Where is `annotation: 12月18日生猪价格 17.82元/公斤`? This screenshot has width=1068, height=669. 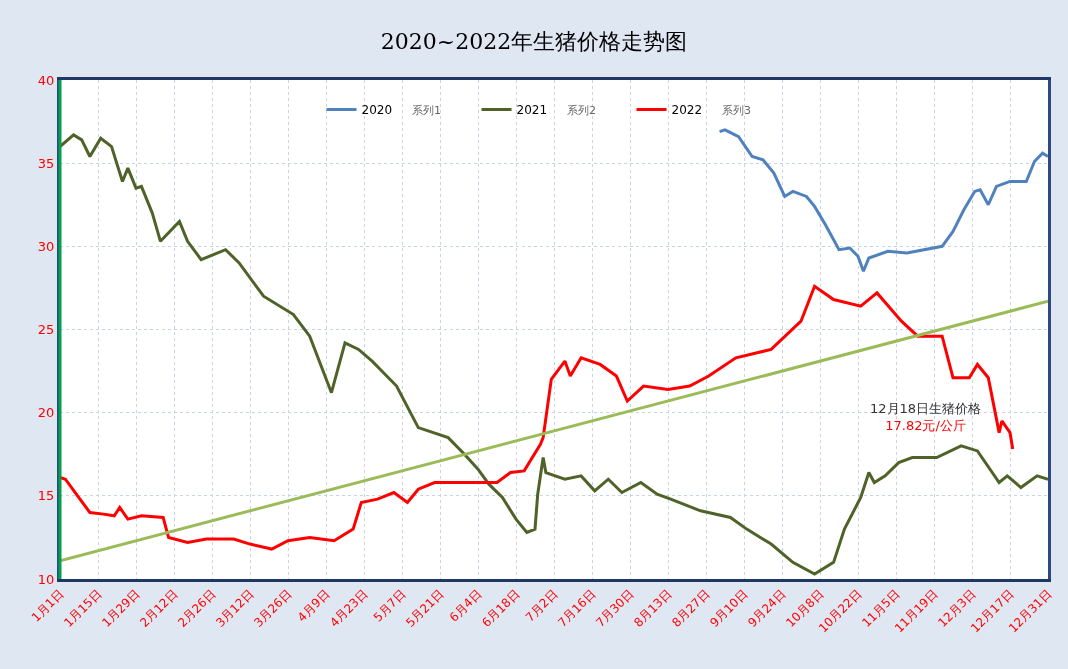 annotation: 12月18日生猪价格 17.82元/公斤 is located at coordinates (926, 417).